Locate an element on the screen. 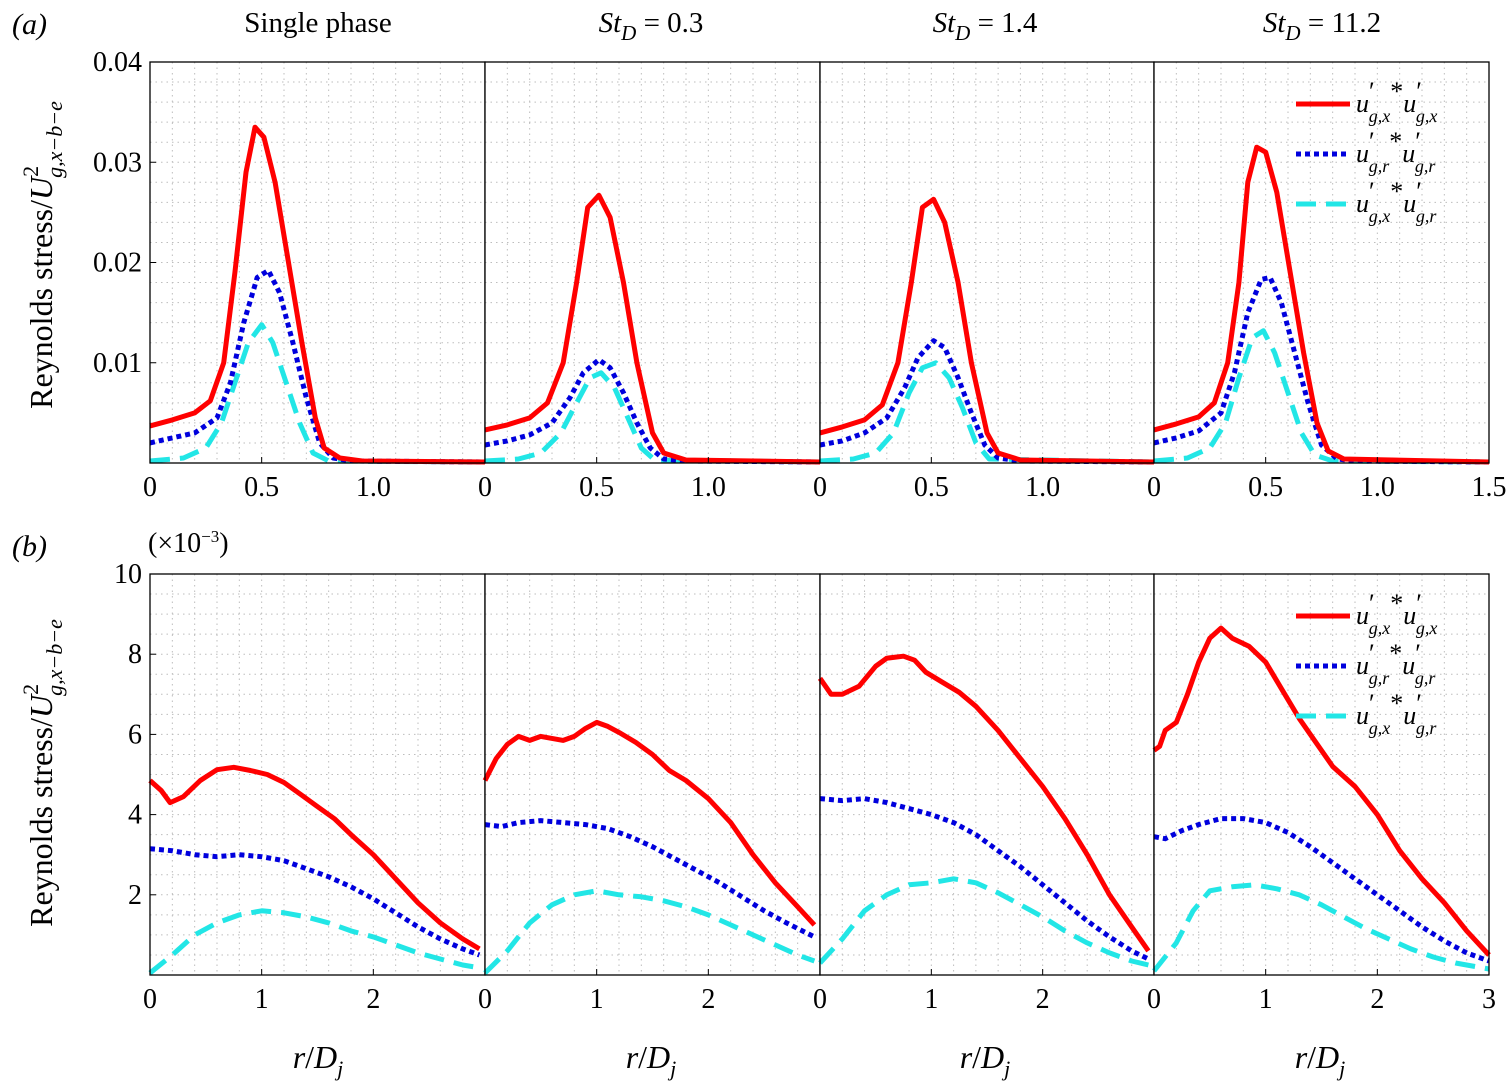 The width and height of the screenshot is (1509, 1085). legend-a: u′ g,x*u′ g,xu′ g,r*u′ g,ru′ g,x*u′ g,r is located at coordinates (1366, 151).